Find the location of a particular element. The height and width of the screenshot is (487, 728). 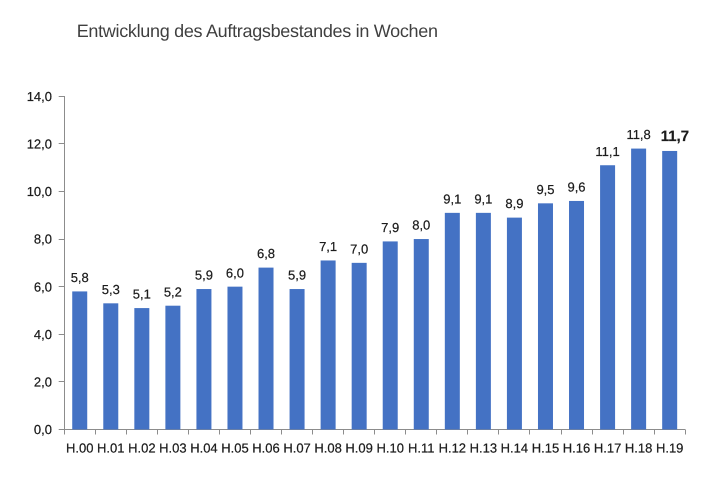

svg-text: 10,0 is located at coordinates (39, 191).